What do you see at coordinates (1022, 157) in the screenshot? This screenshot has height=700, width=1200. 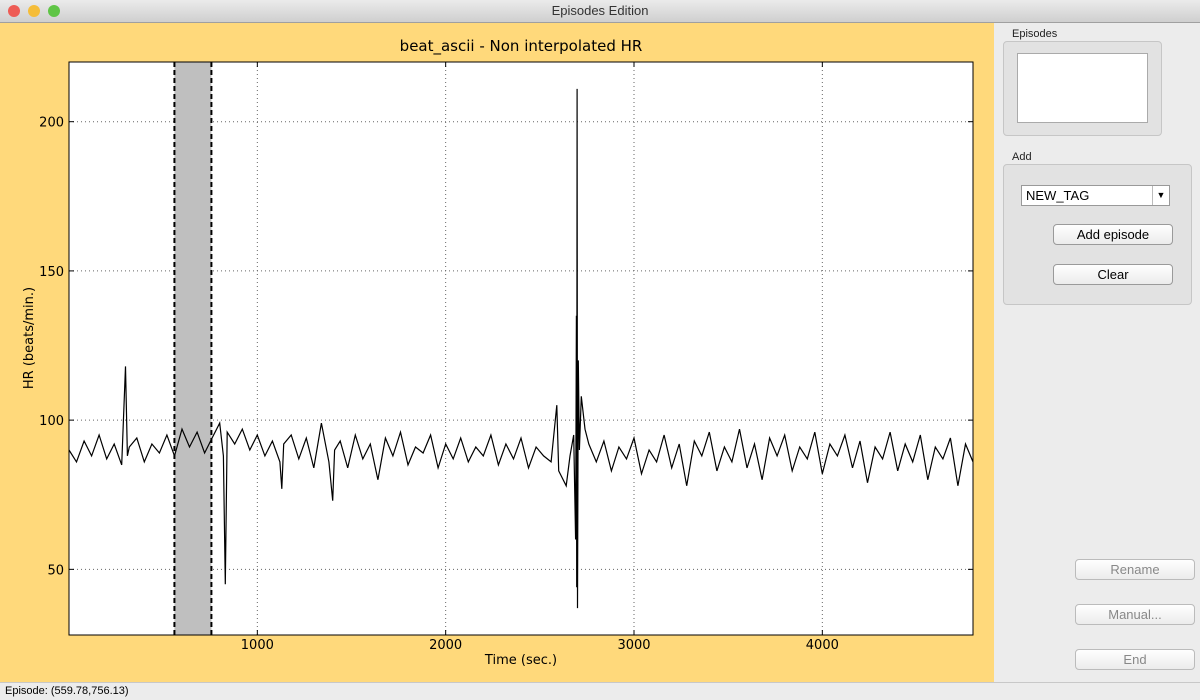 I see `group-label: Add` at bounding box center [1022, 157].